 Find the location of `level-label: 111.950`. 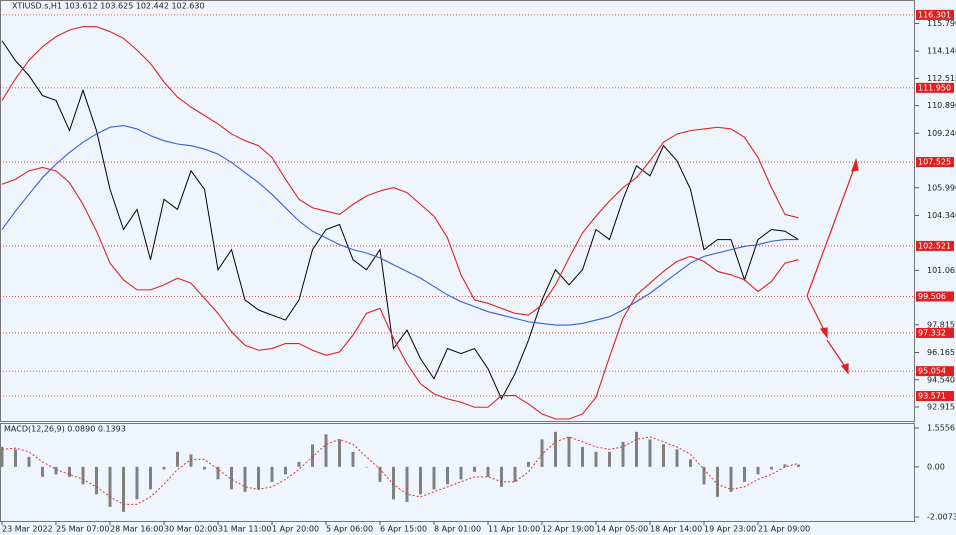

level-label: 111.950 is located at coordinates (934, 87).